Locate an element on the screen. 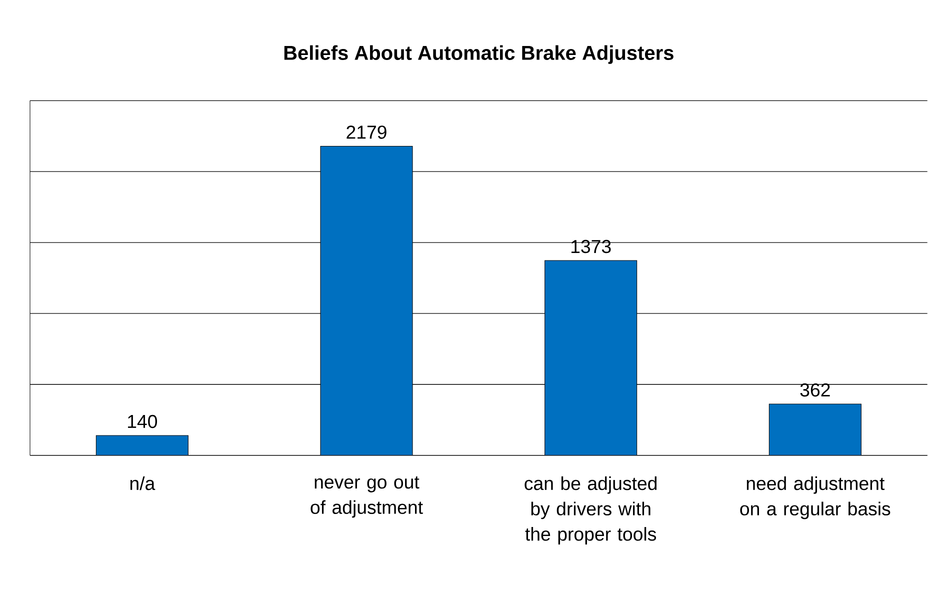 The height and width of the screenshot is (602, 928). x-tick-label: never go out of adjustment is located at coordinates (366, 497).